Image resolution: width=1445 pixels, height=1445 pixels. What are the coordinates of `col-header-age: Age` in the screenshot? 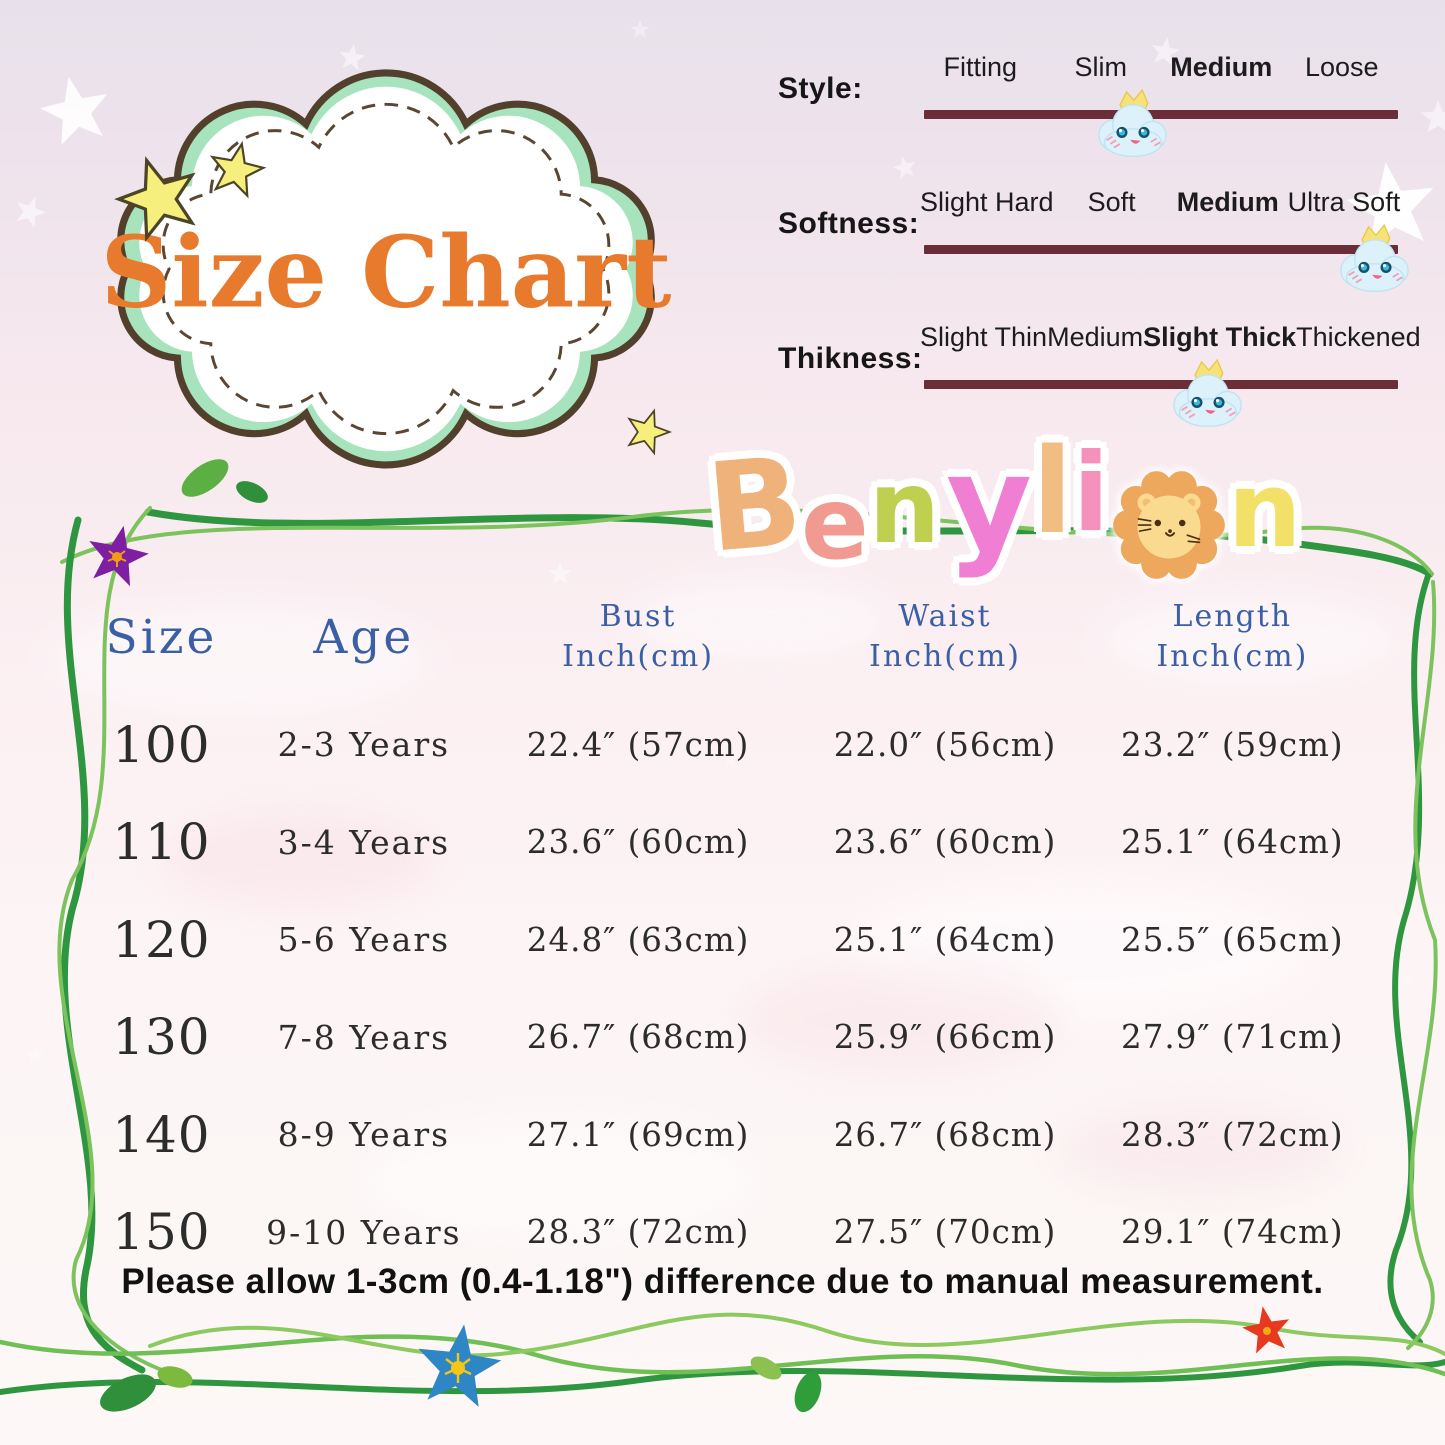 It's located at (364, 637).